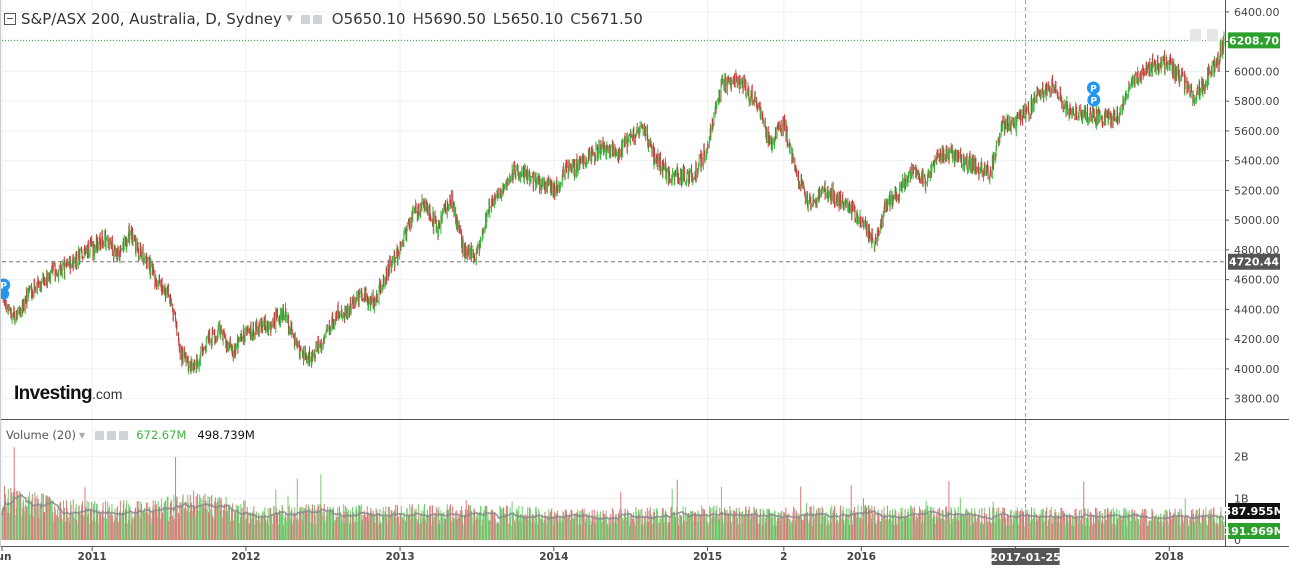 This screenshot has width=1289, height=568. What do you see at coordinates (1212, 35) in the screenshot?
I see `fullscreen-icon` at bounding box center [1212, 35].